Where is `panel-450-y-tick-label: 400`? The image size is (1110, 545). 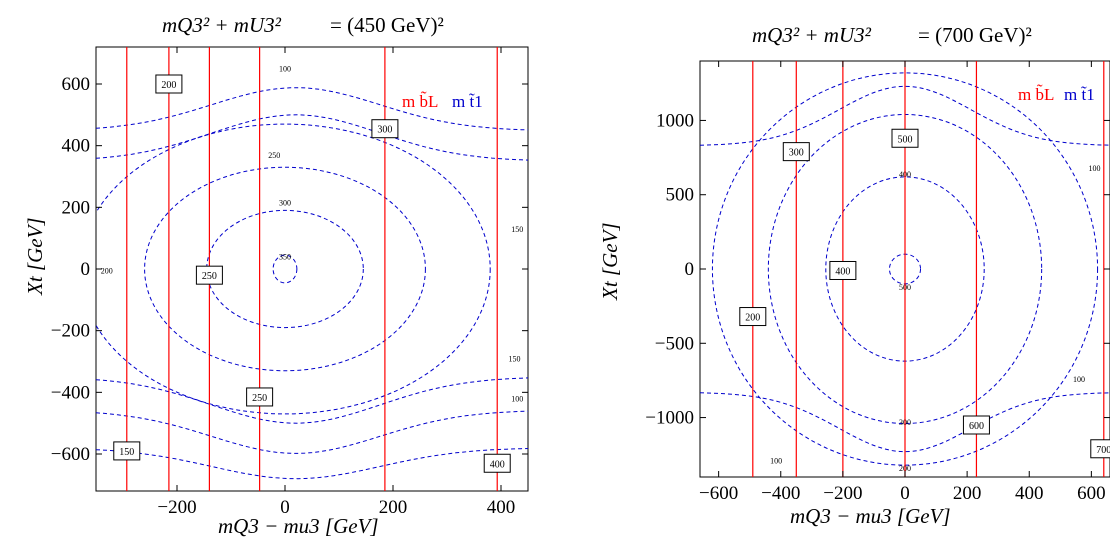
panel-450-y-tick-label: 400 is located at coordinates (76, 146).